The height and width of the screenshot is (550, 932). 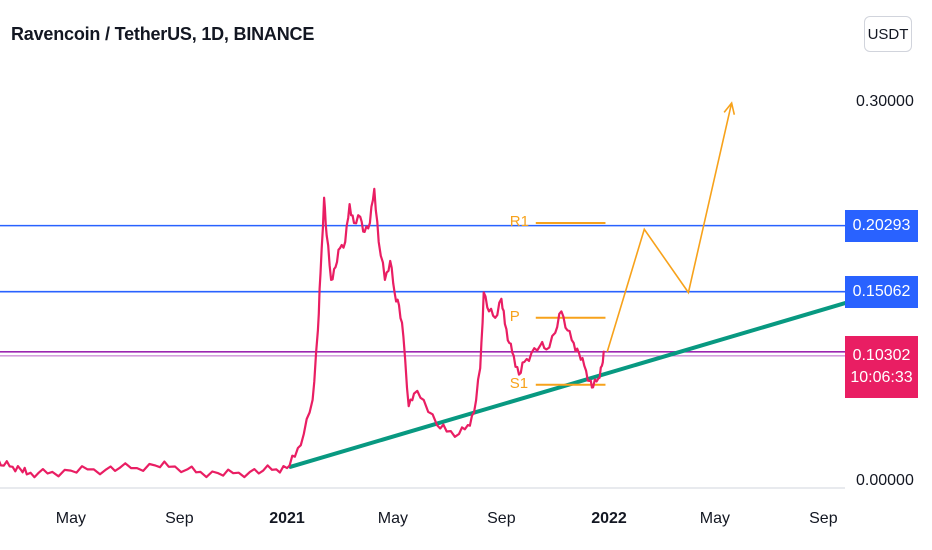 I want to click on level-price-tag: 0.20293, so click(x=881, y=225).